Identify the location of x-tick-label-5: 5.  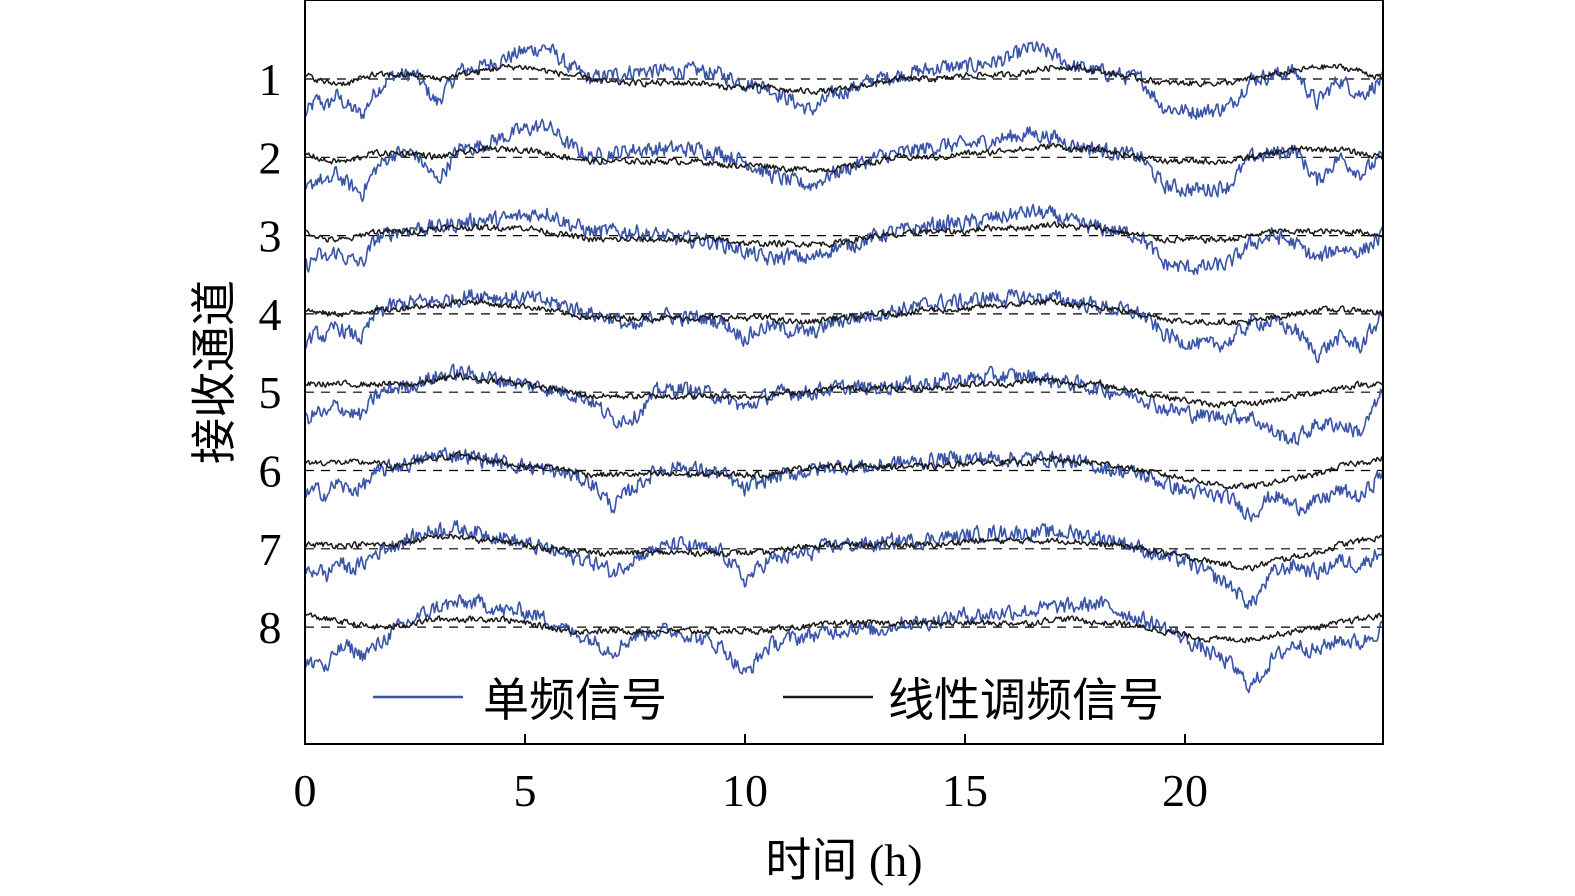
(525, 790).